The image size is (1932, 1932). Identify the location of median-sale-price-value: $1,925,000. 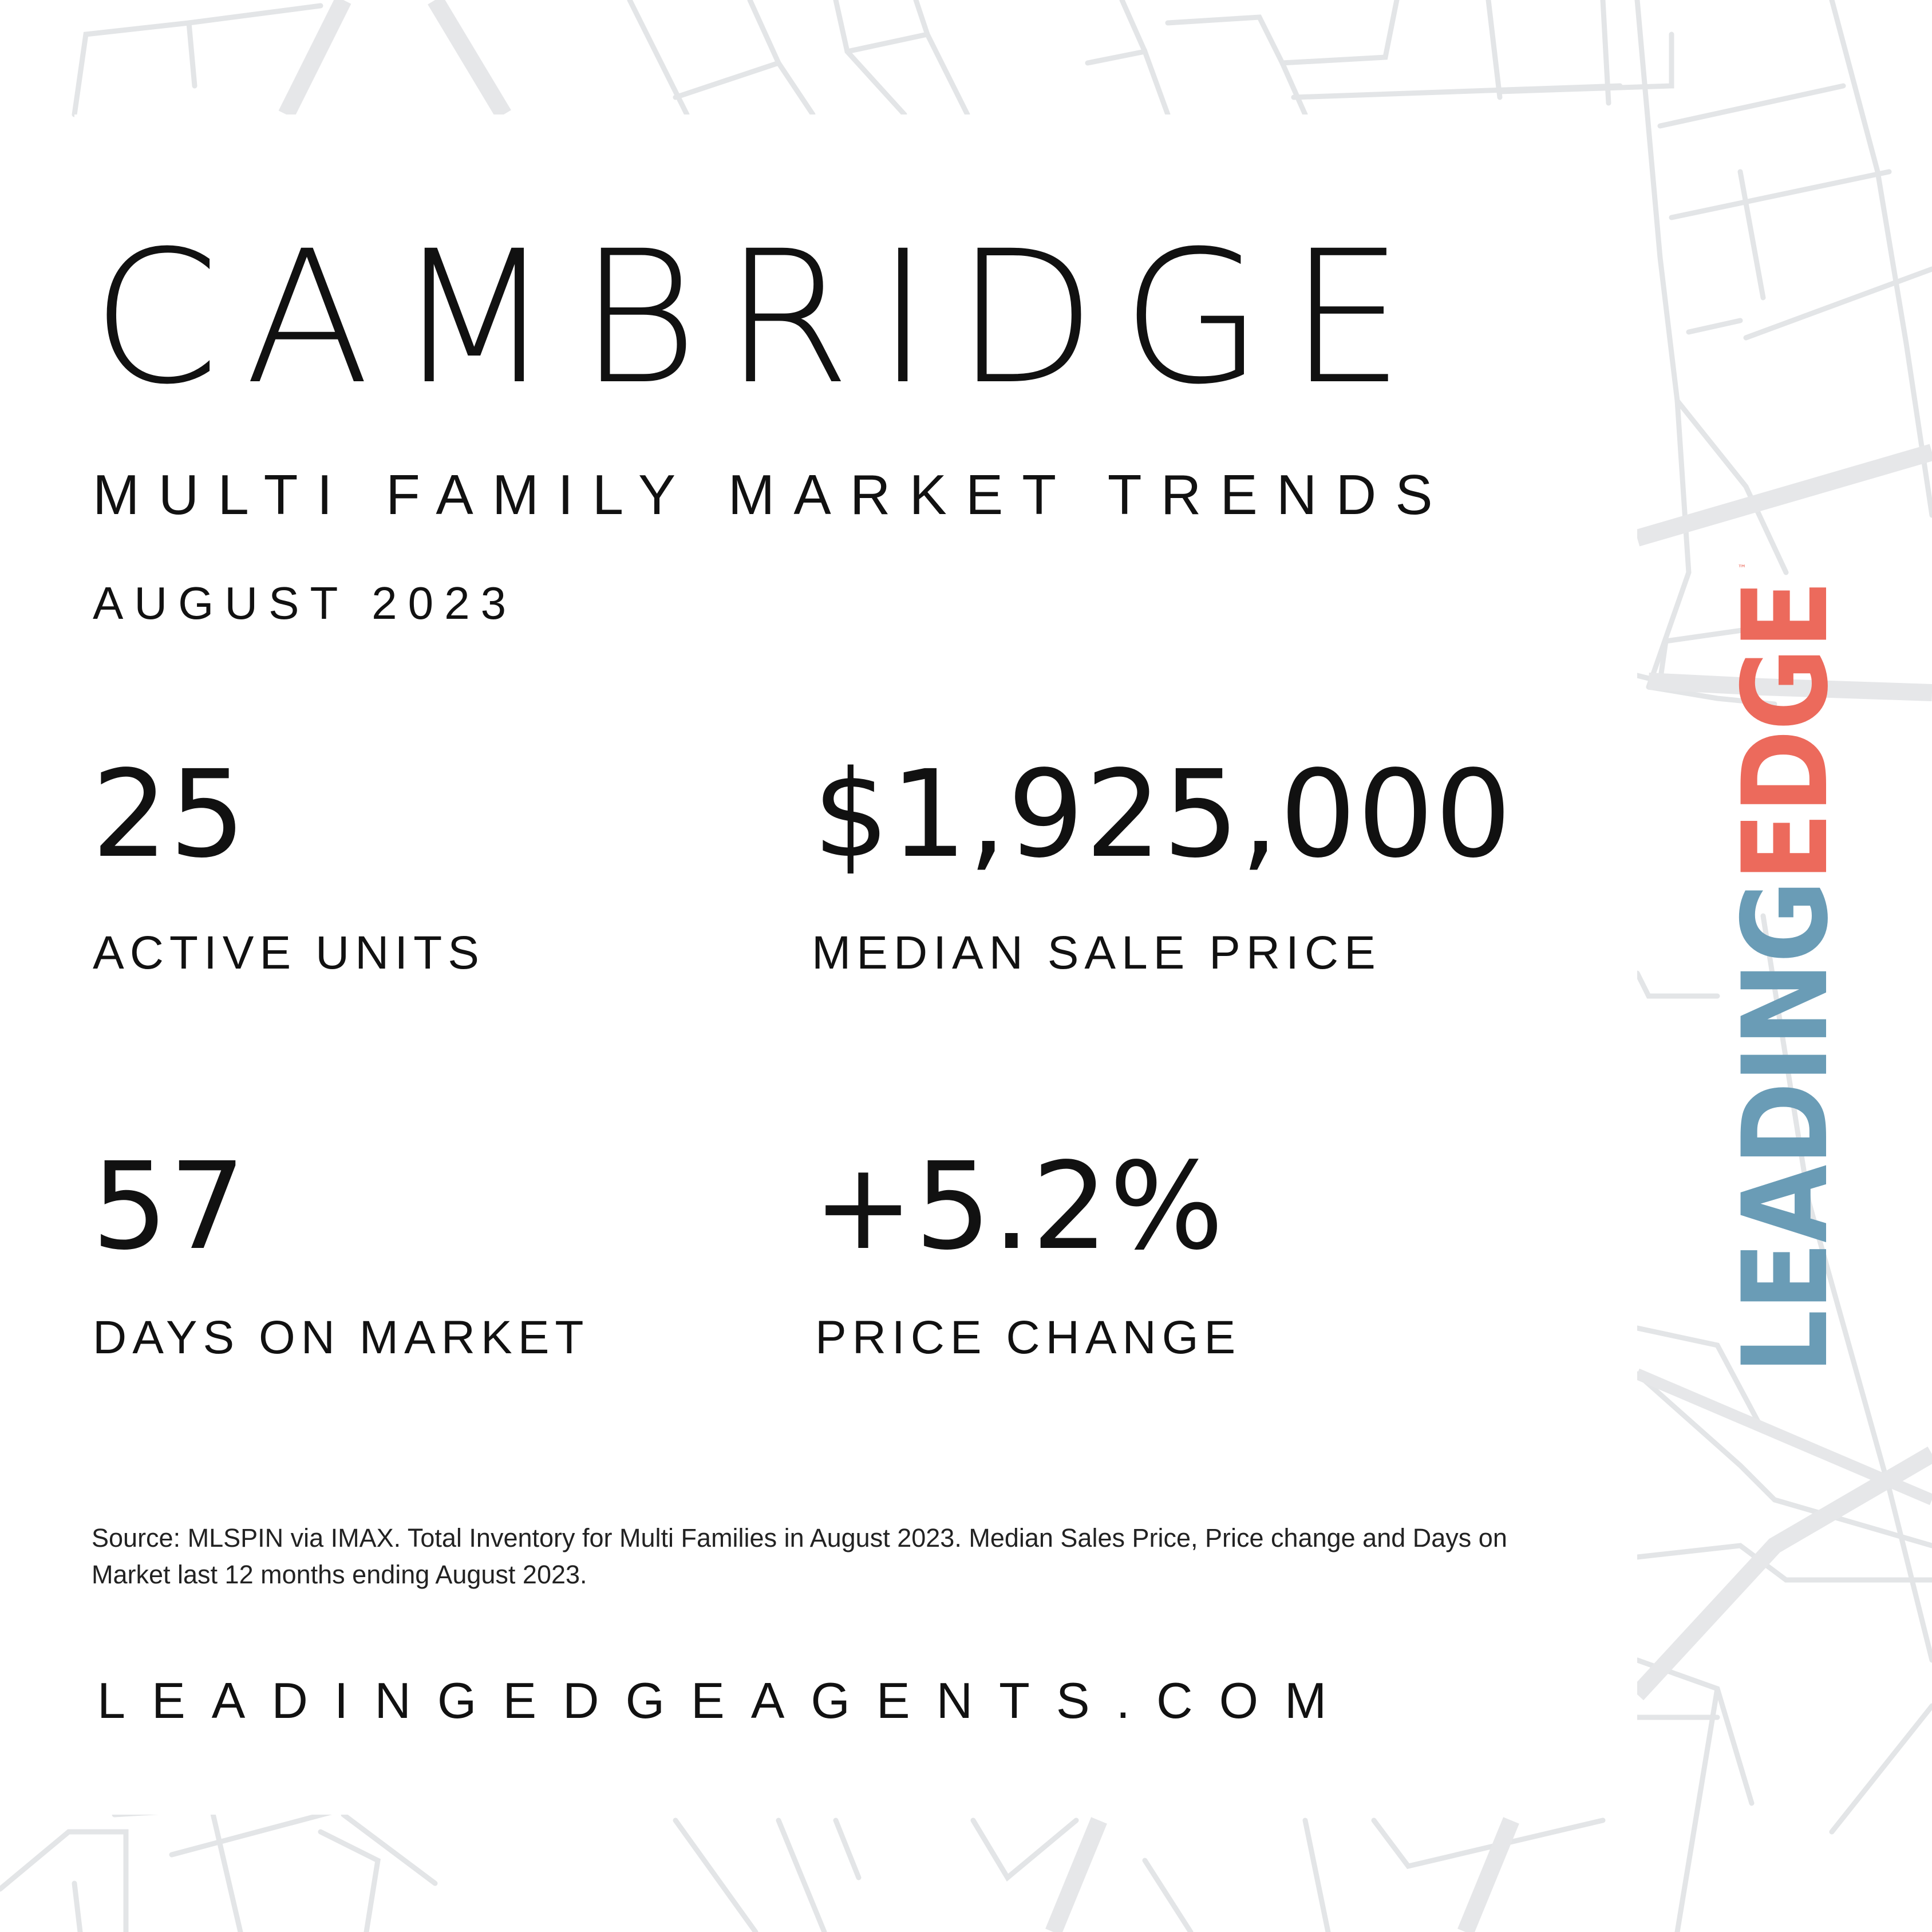
(1163, 814).